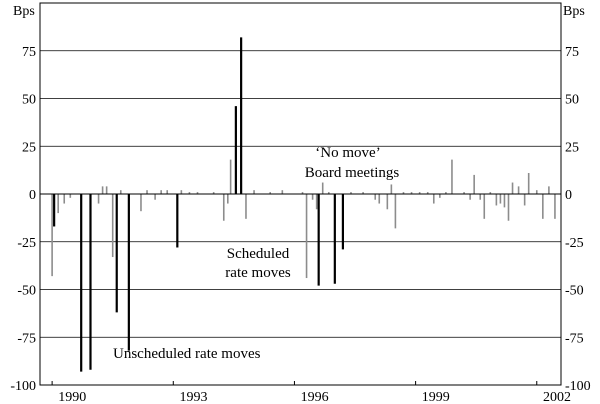  What do you see at coordinates (24, 11) in the screenshot?
I see `y-unit-left: Bps` at bounding box center [24, 11].